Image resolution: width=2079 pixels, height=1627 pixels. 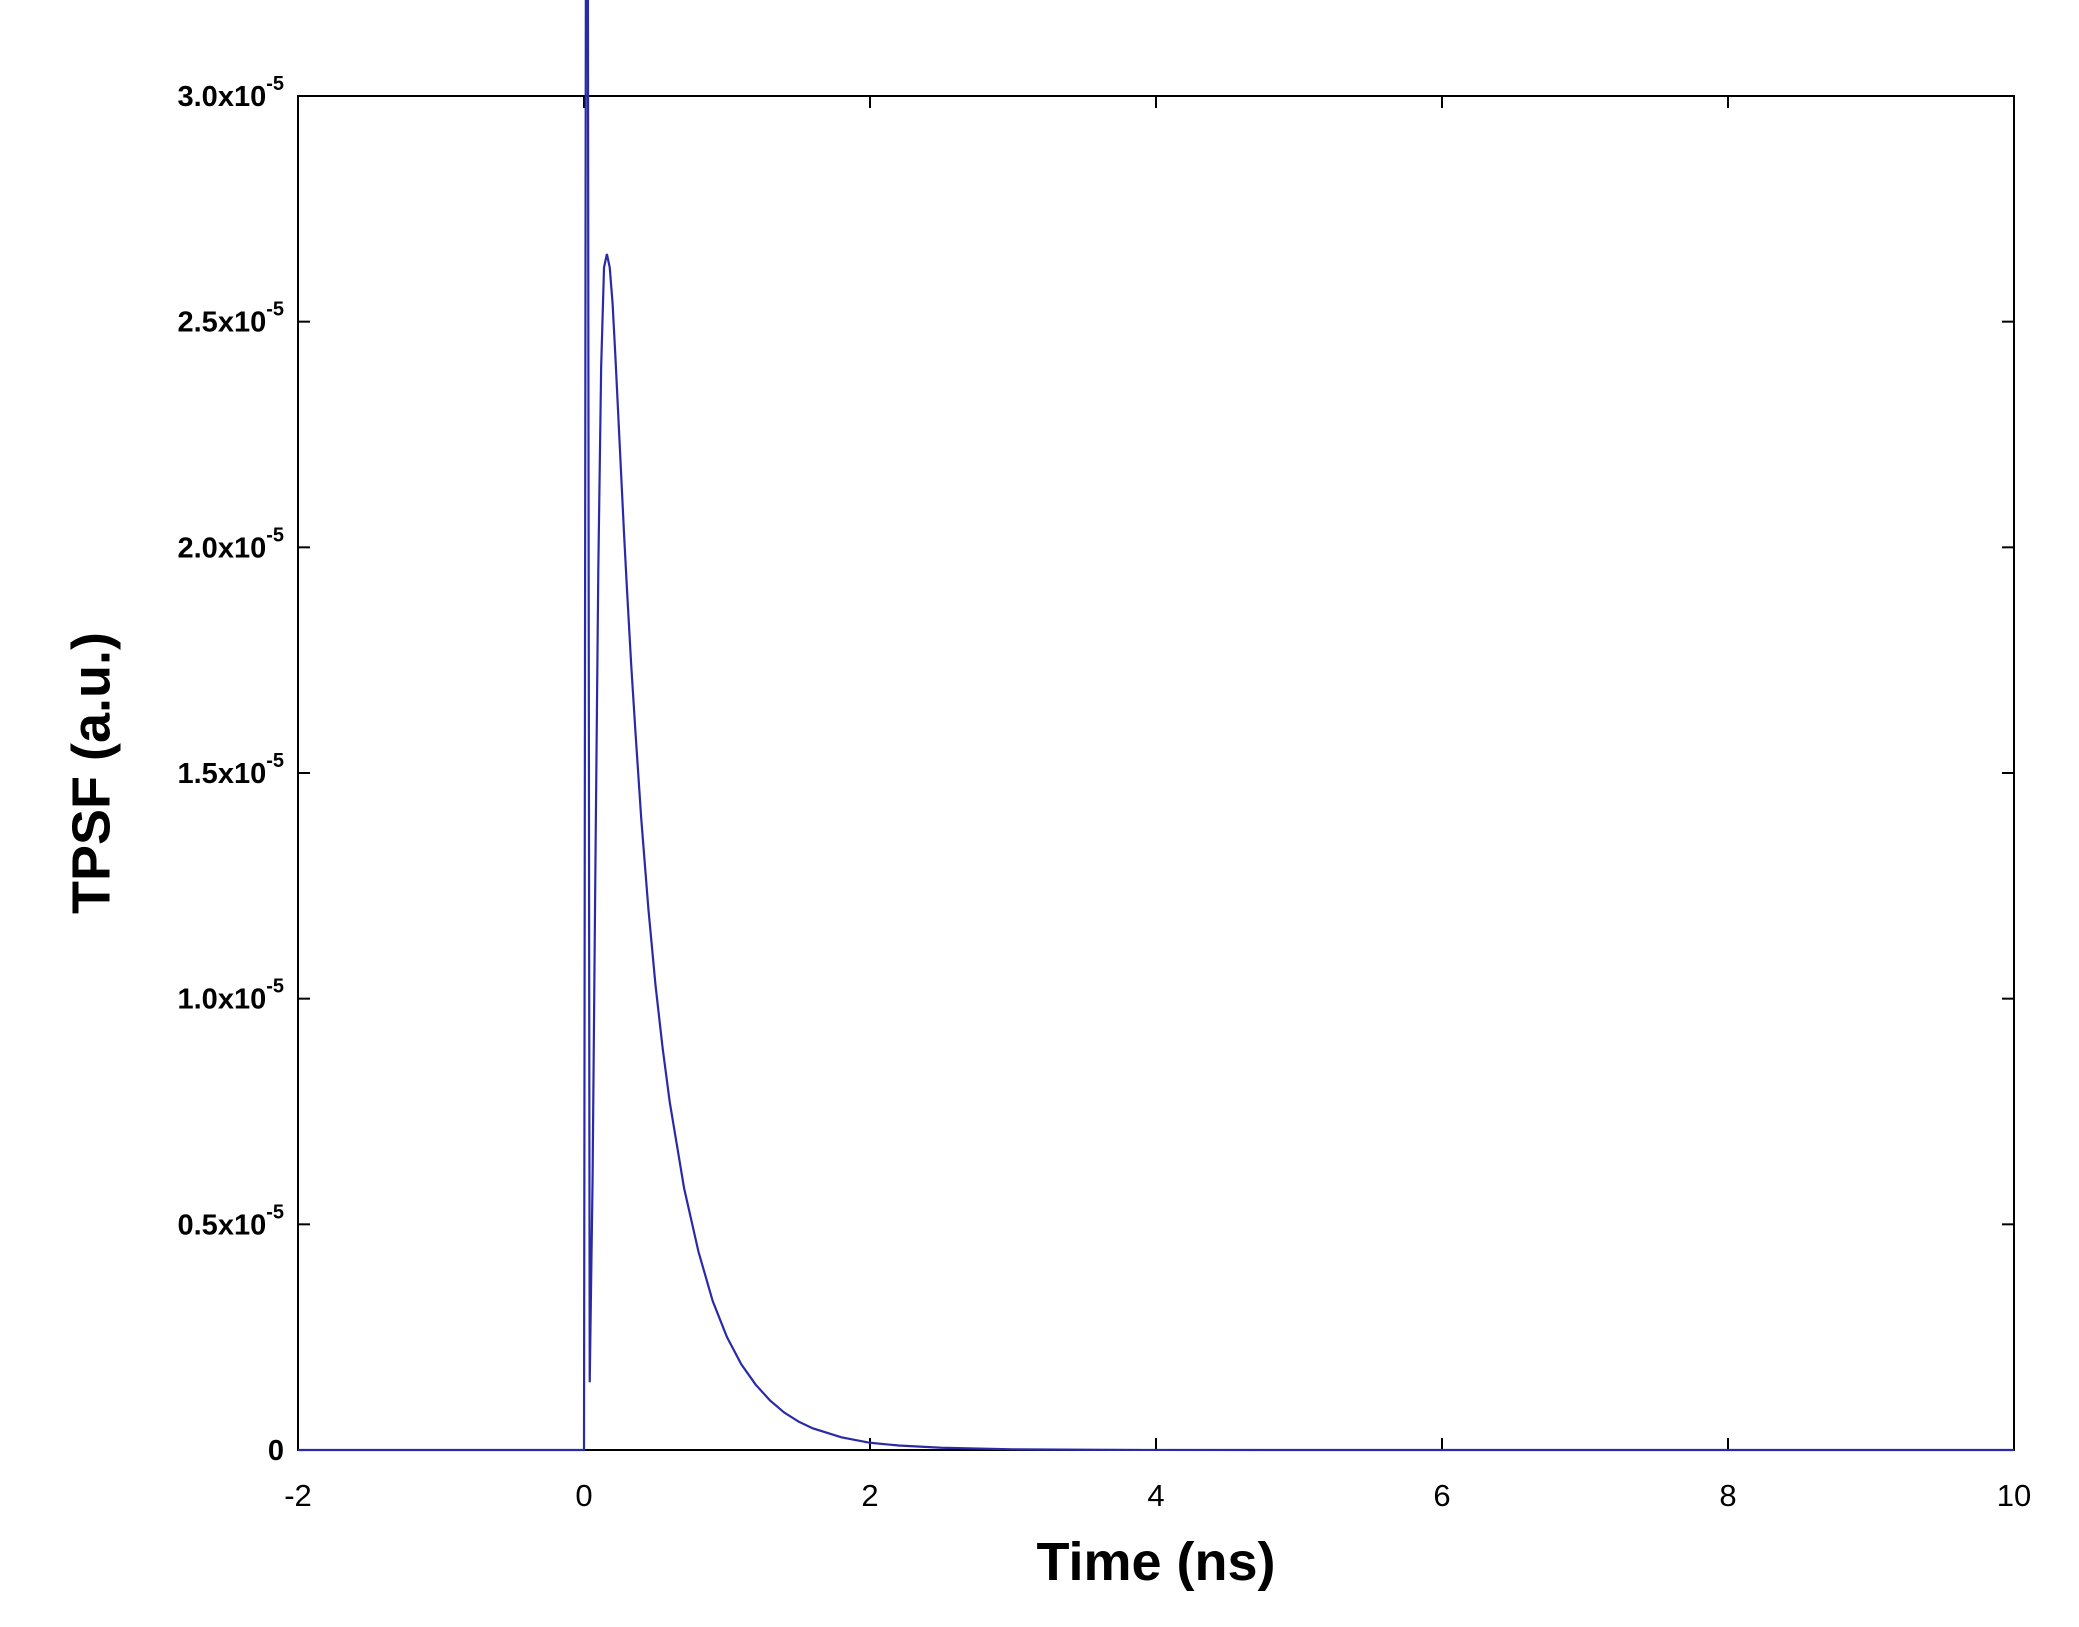 What do you see at coordinates (2014, 1495) in the screenshot?
I see `x-tick-label: 10` at bounding box center [2014, 1495].